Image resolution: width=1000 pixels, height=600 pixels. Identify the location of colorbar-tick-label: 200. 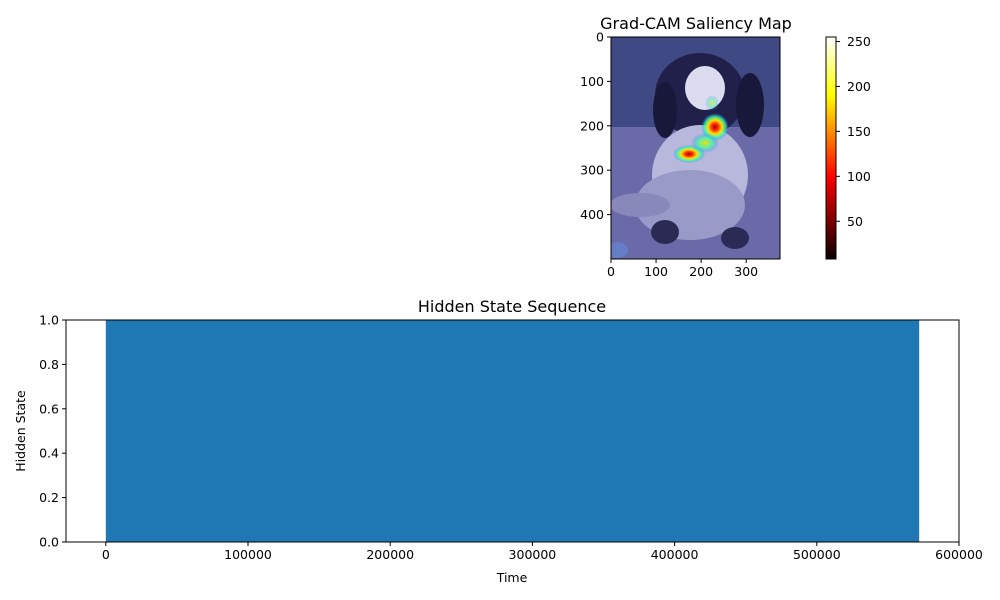
(859, 86).